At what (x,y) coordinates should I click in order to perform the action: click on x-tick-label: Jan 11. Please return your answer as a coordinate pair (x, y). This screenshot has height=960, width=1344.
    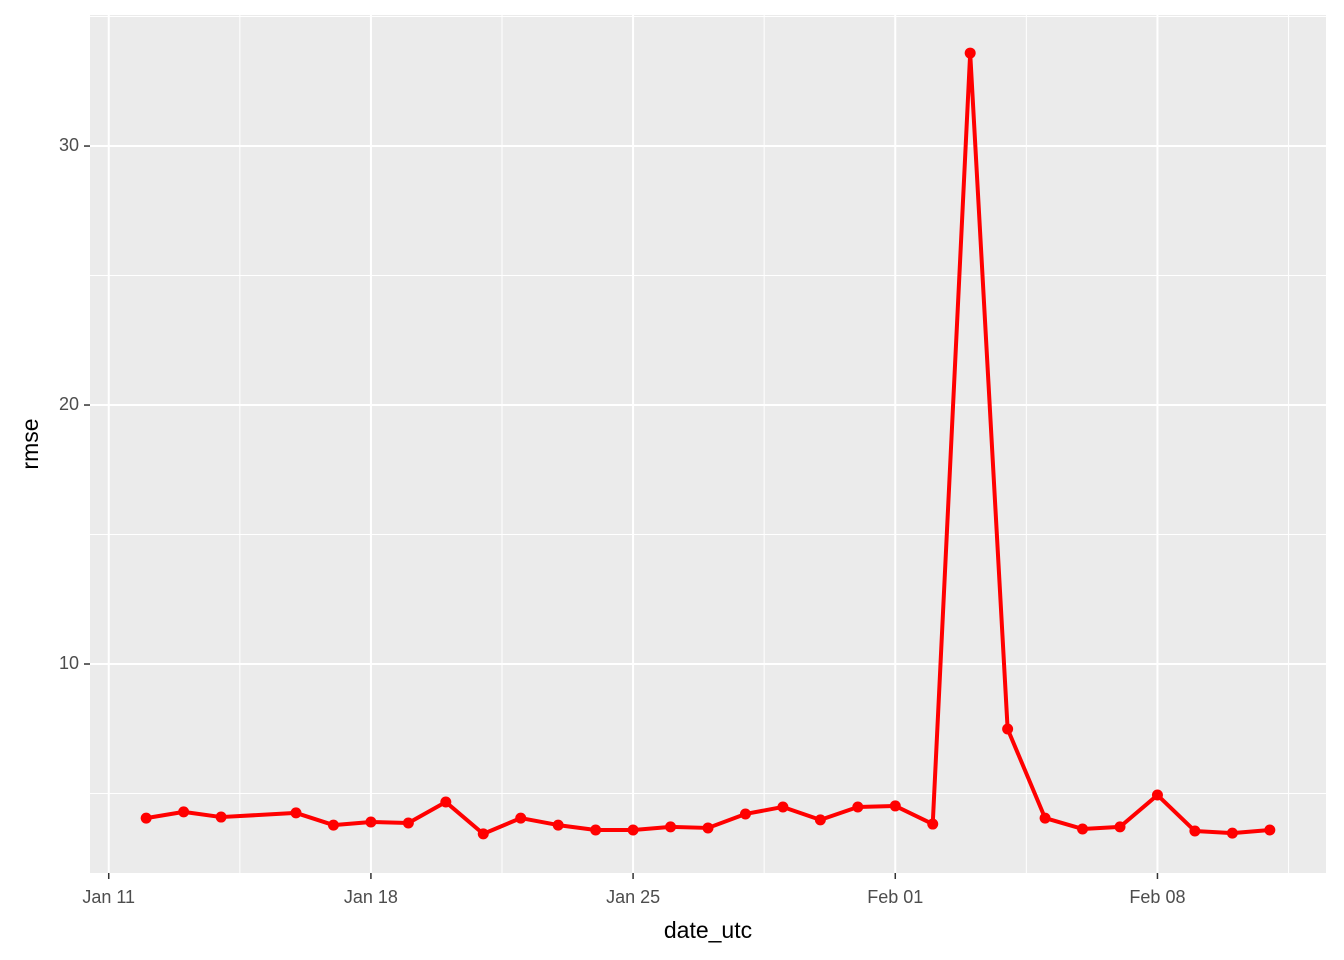
    Looking at the image, I should click on (108, 897).